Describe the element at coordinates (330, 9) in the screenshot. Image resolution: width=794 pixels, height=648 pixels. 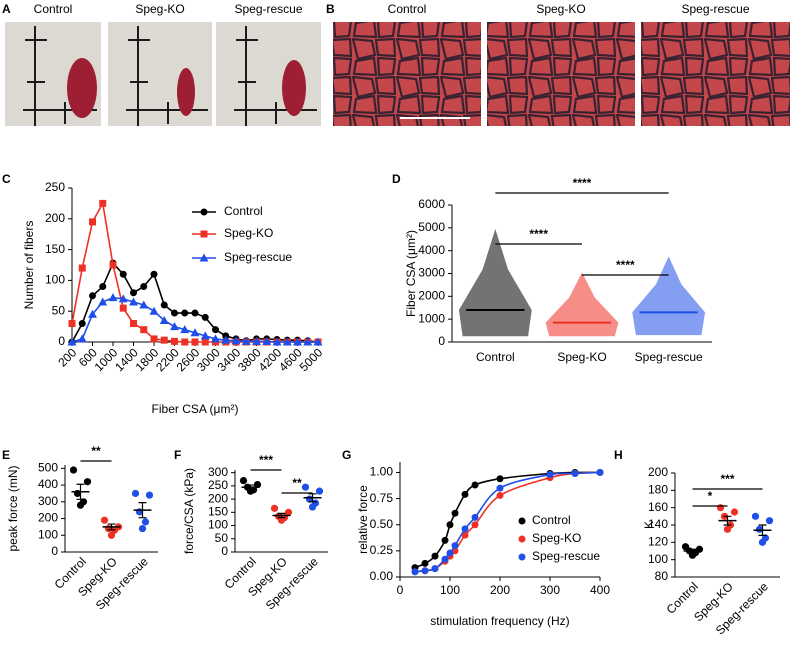
I see `panel-letter: B` at that location.